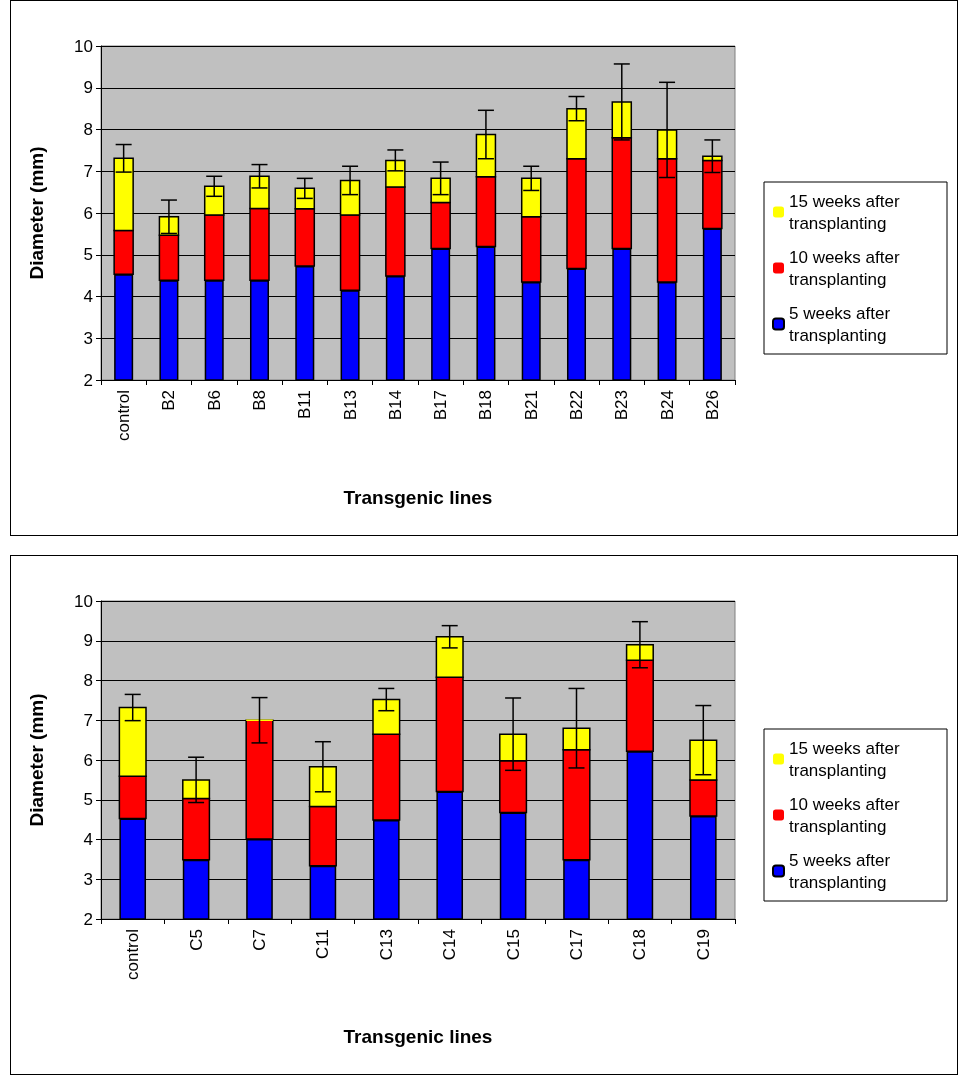 The image size is (960, 1076). What do you see at coordinates (305, 404) in the screenshot?
I see `x-tick-label: B11` at bounding box center [305, 404].